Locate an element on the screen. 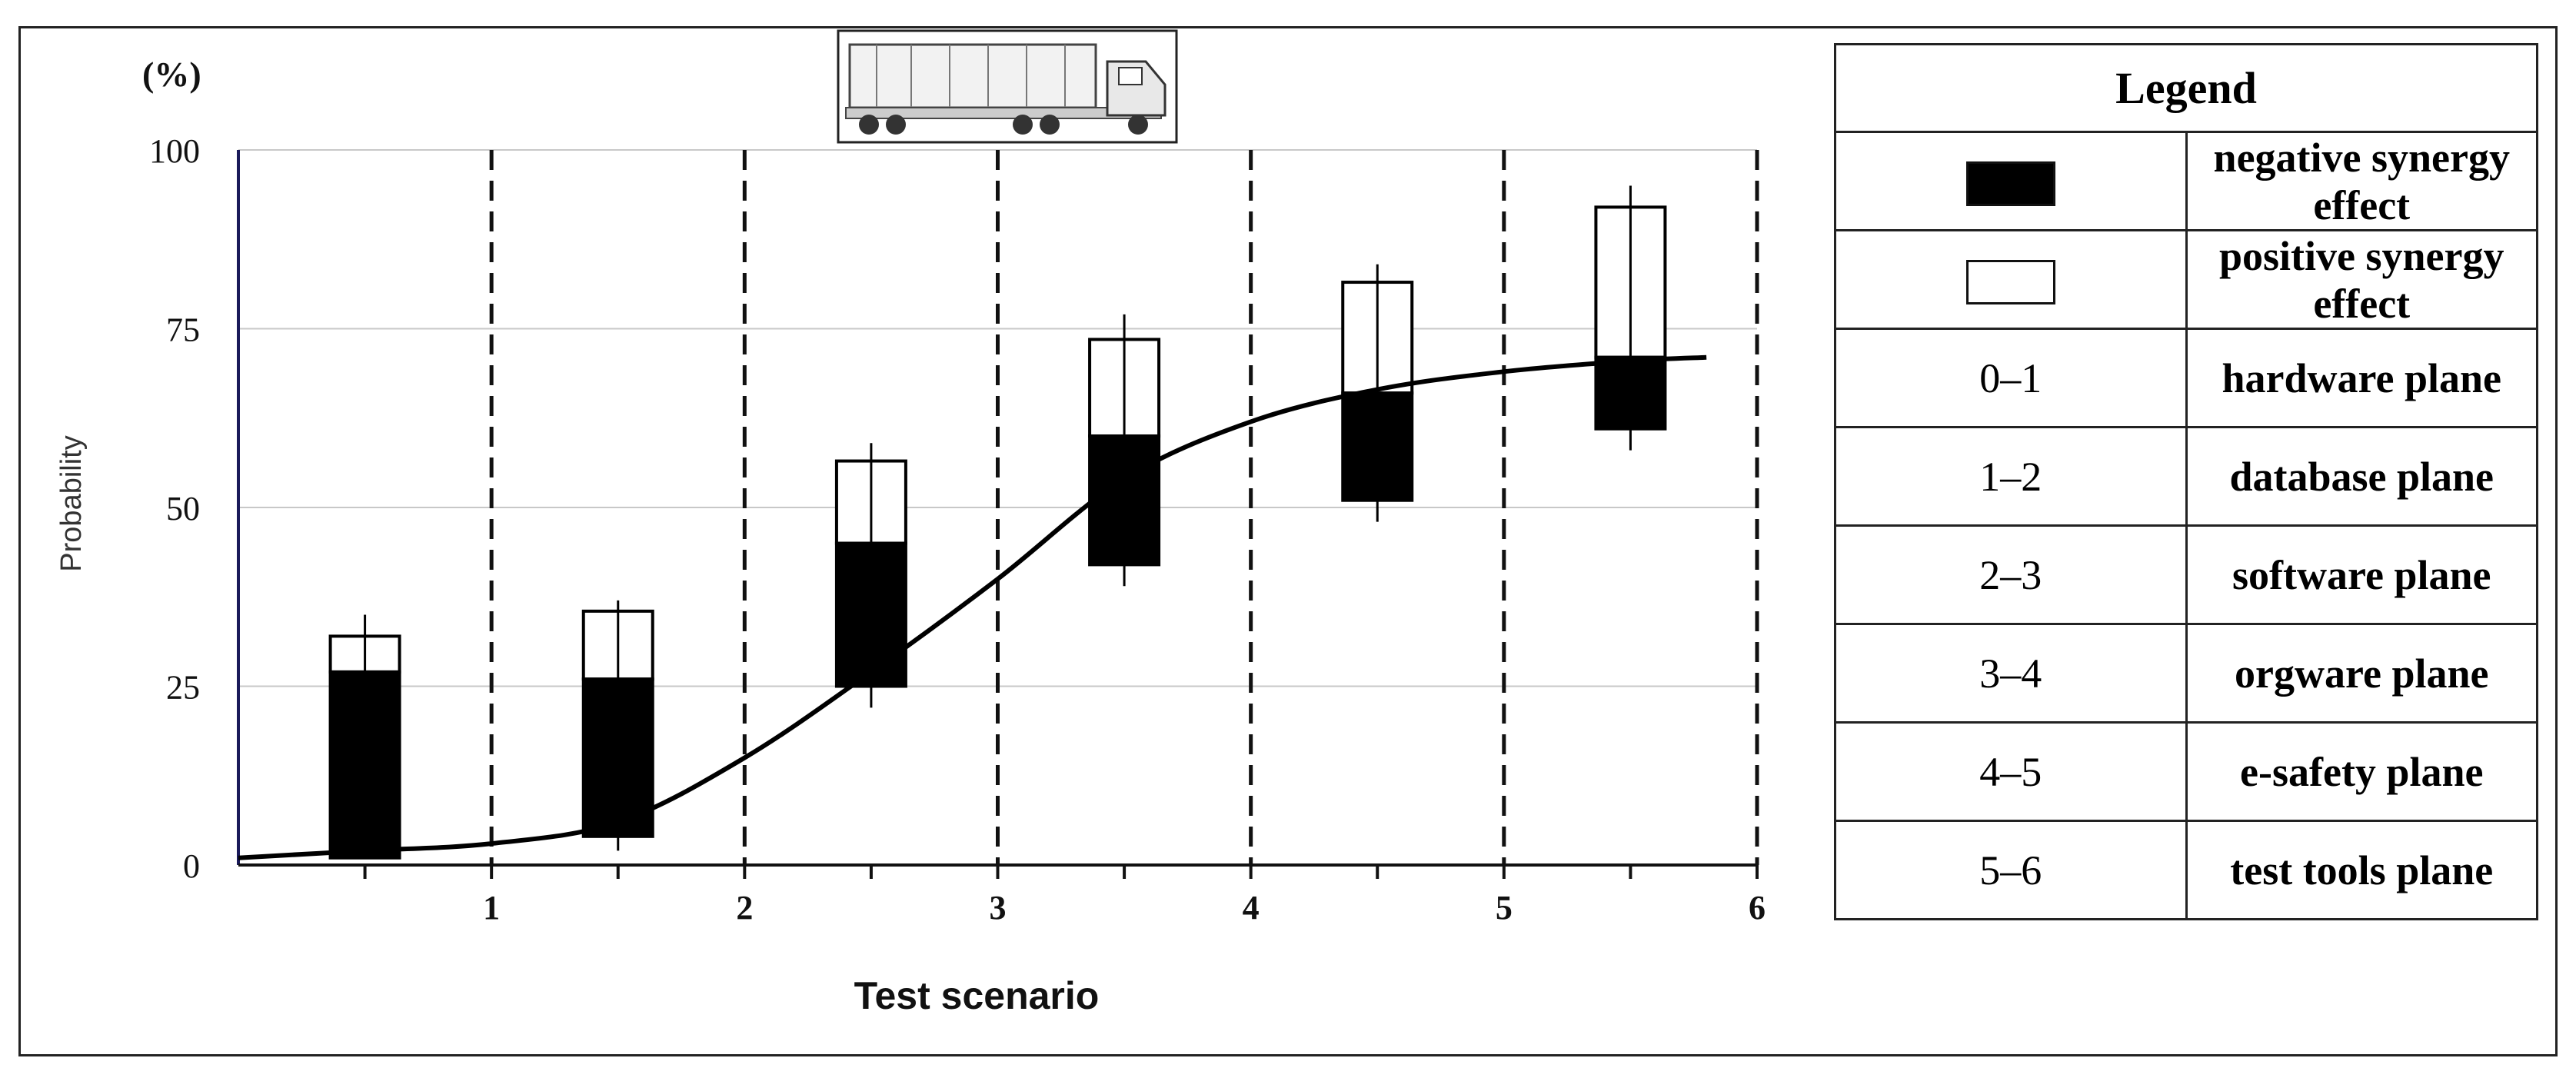 This screenshot has width=2576, height=1088. legend-row: 2–3 software plane is located at coordinates (2186, 574).